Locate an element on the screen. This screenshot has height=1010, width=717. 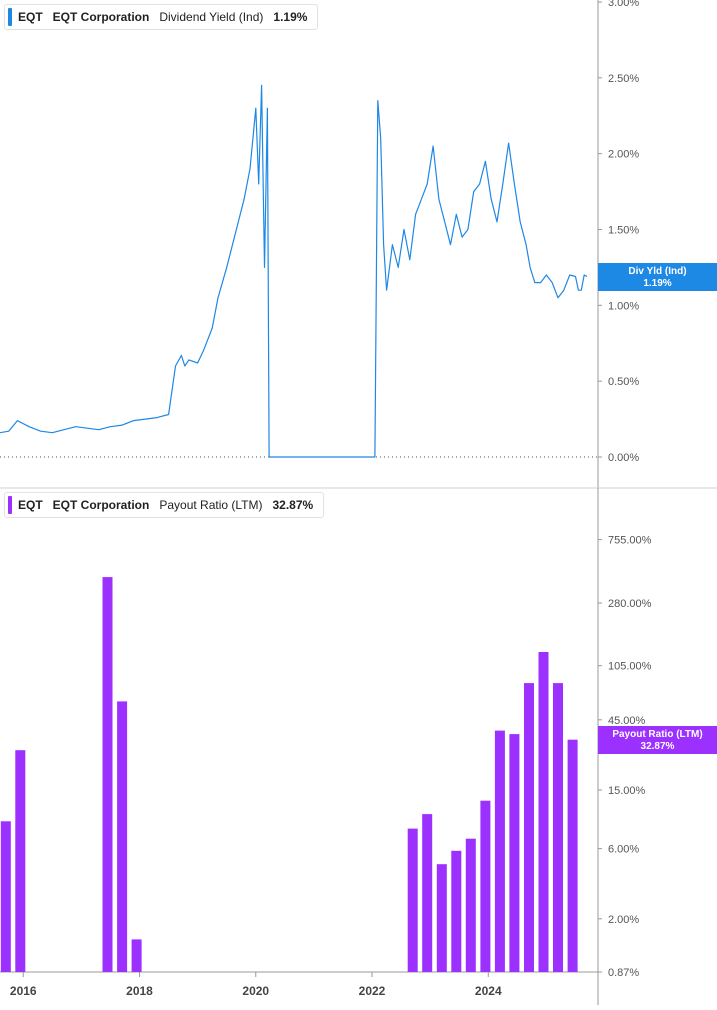
payout-tick-label: 6.00% is located at coordinates (623, 850).